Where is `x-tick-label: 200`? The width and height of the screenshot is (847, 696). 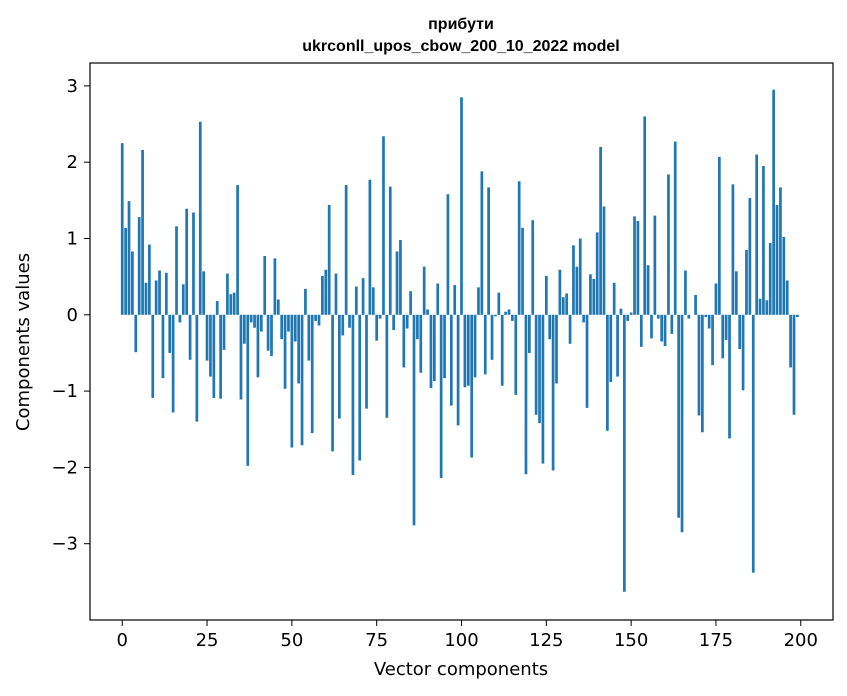 x-tick-label: 200 is located at coordinates (801, 640).